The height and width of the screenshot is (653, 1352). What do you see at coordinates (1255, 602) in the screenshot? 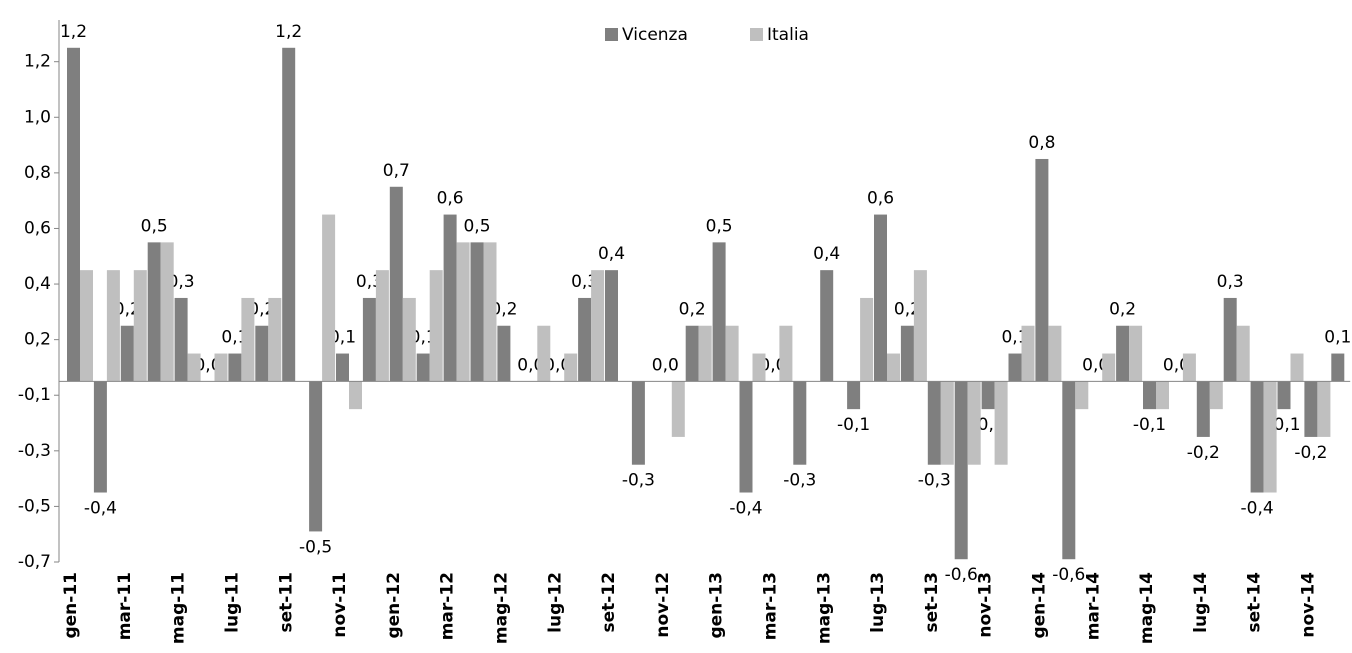
I see `x-tick-label: set-14` at bounding box center [1255, 602].